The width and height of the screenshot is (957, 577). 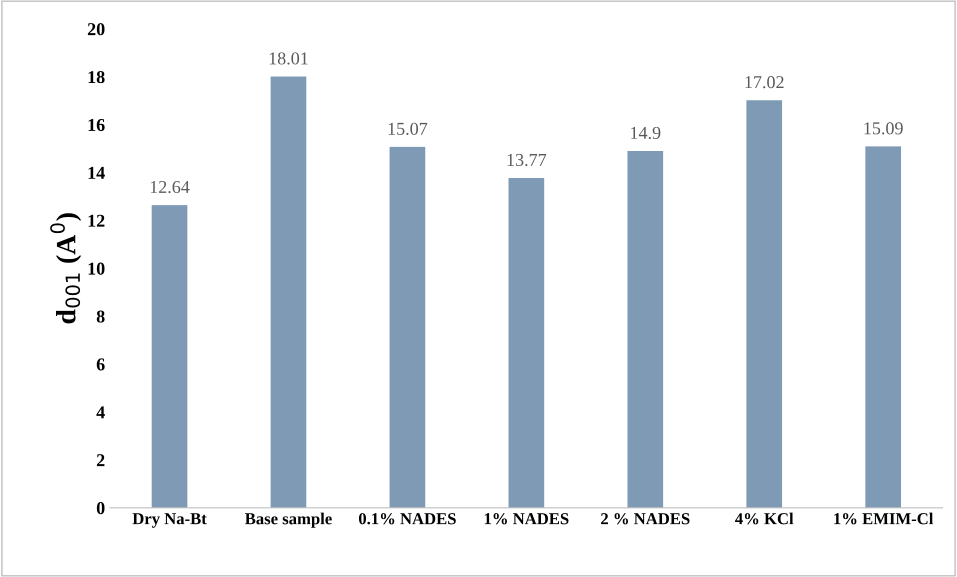 What do you see at coordinates (169, 520) in the screenshot?
I see `x-tick-label: Dry Na-Bt` at bounding box center [169, 520].